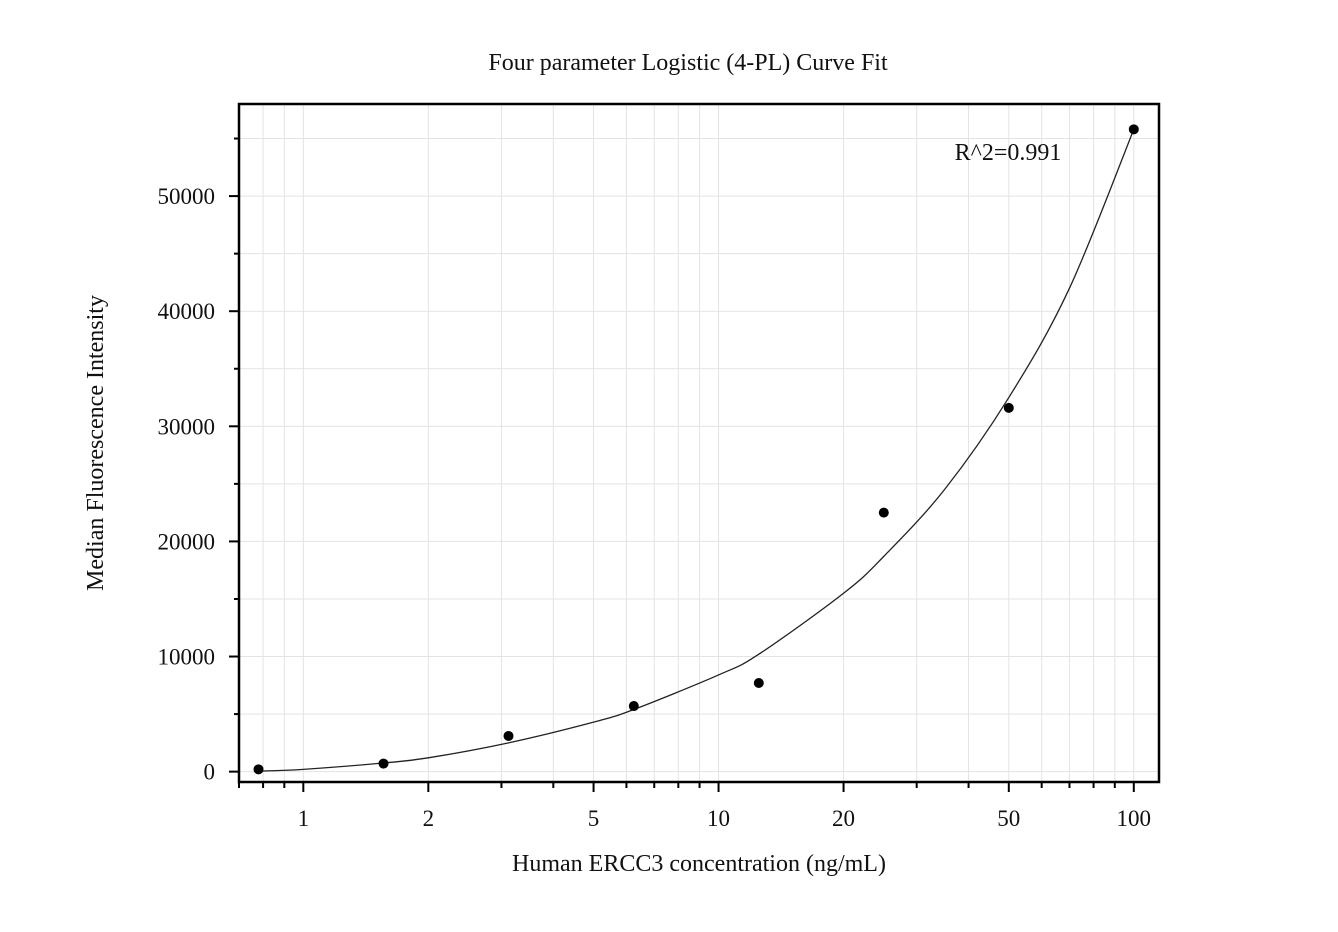  I want to click on y-axis-label: Median Fluorescence Intensity, so click(96, 443).